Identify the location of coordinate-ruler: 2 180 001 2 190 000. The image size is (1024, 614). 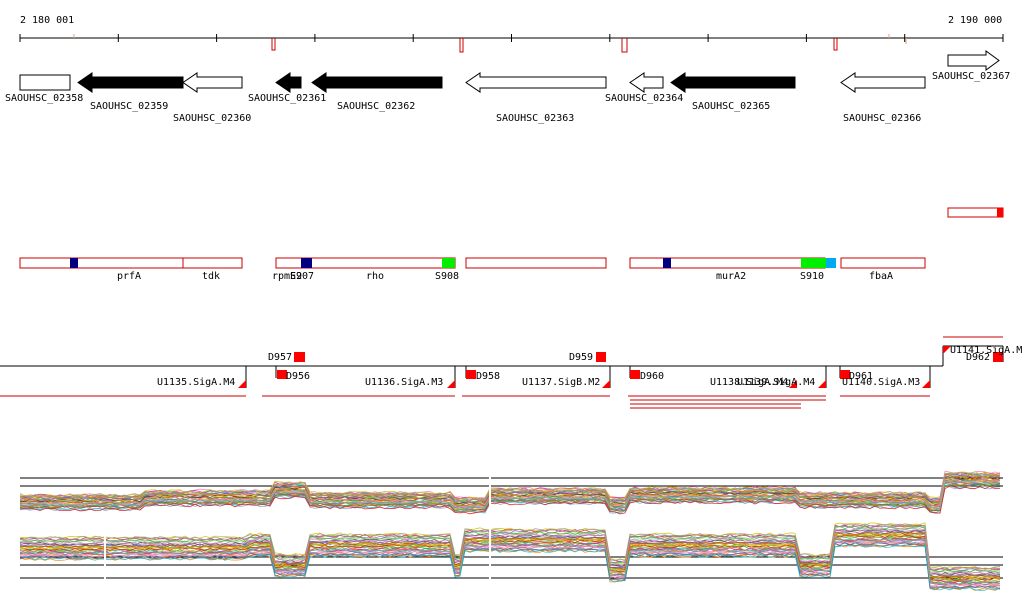
(511, 34).